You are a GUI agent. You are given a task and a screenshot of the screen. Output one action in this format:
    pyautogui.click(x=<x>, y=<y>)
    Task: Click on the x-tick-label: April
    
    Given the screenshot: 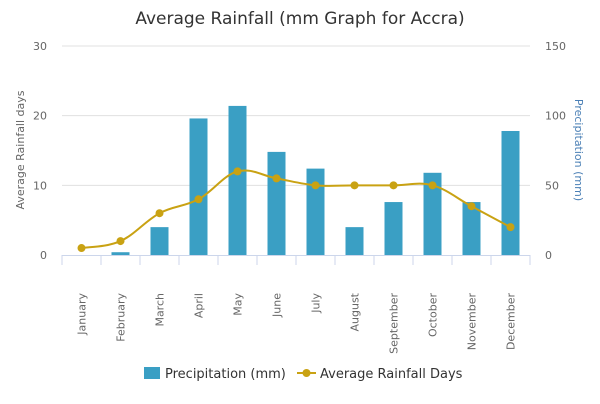 What is the action you would take?
    pyautogui.click(x=199, y=305)
    